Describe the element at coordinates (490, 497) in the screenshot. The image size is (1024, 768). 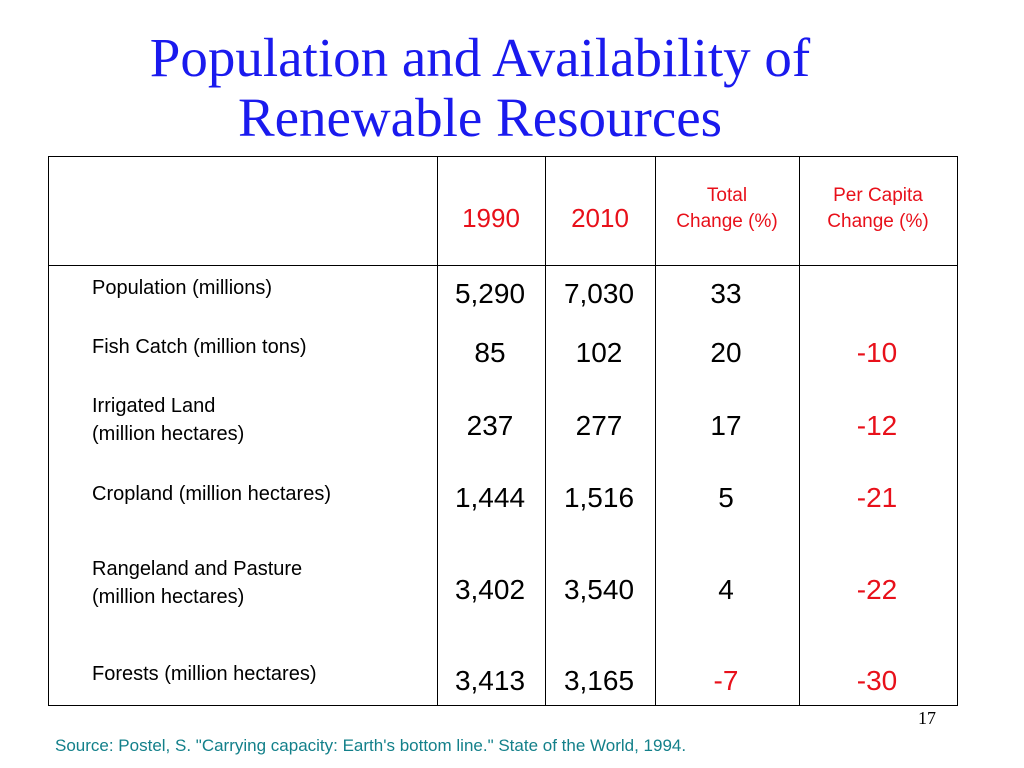
I see `cell-cropland-1990: 1,444` at that location.